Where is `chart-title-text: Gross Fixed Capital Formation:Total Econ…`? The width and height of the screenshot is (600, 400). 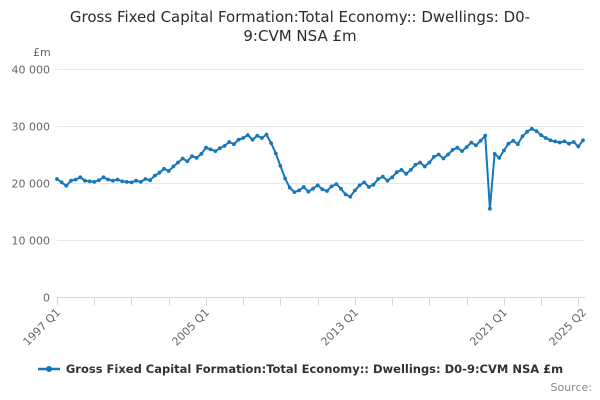 chart-title-text: Gross Fixed Capital Formation:Total Econ… is located at coordinates (300, 27).